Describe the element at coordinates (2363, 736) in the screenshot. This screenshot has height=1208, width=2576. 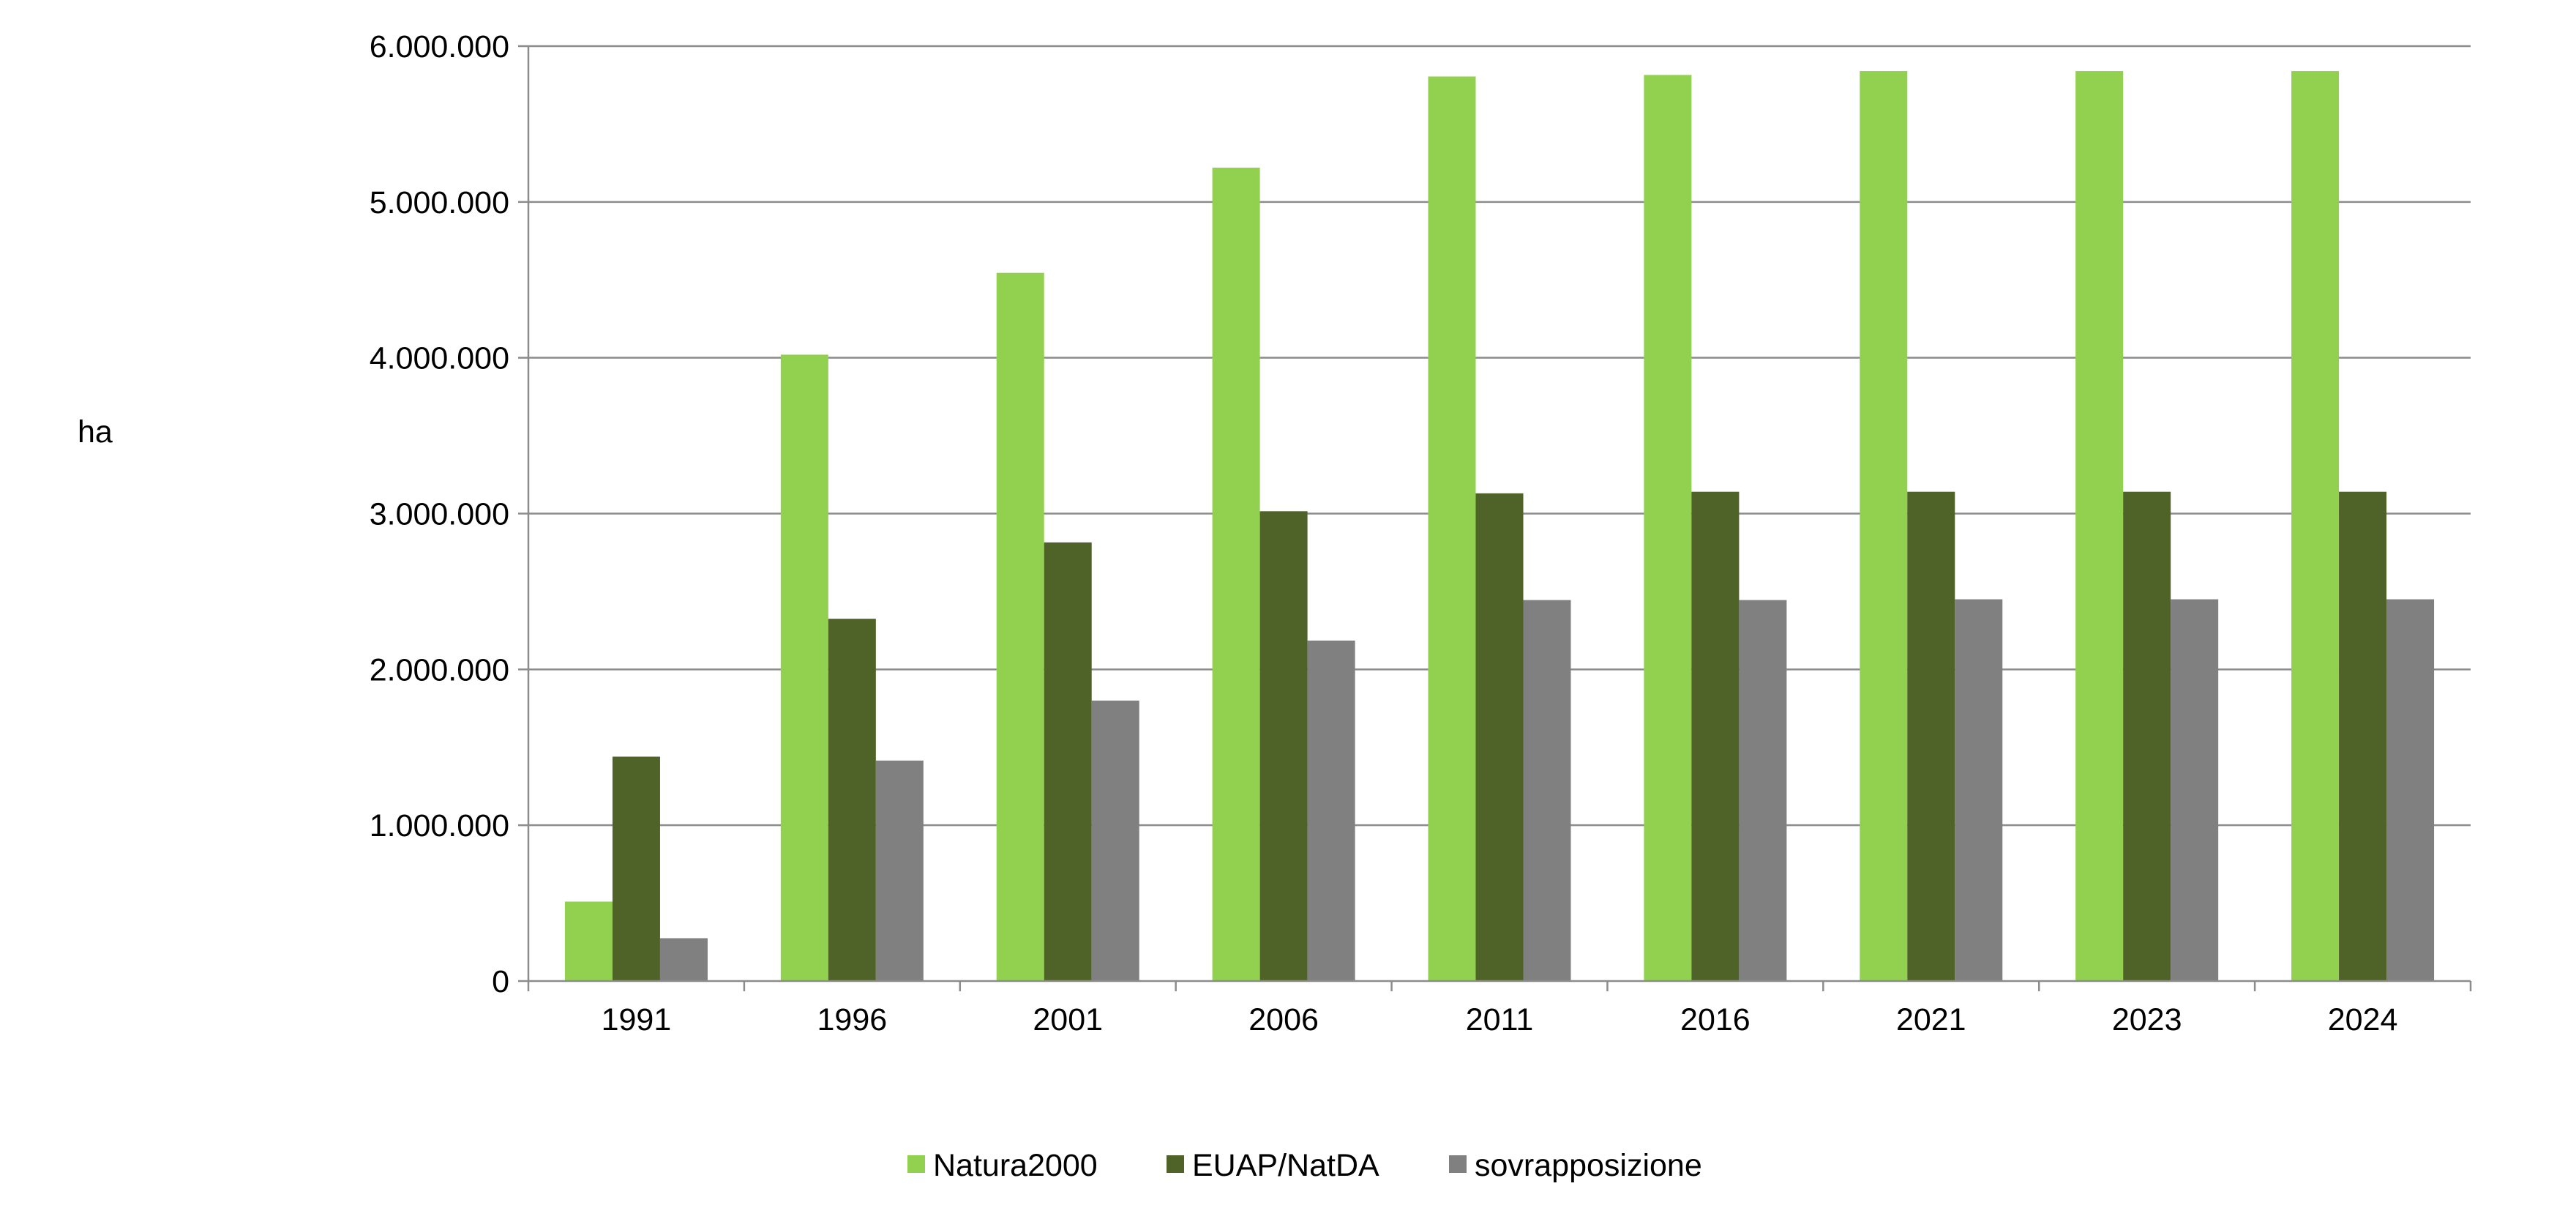
I see `bar-euap-natda-2024` at that location.